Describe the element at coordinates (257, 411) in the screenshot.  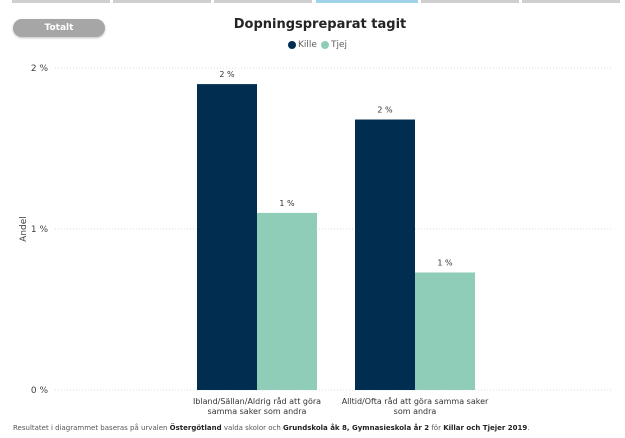
I see `x-category-label: samma saker som andra` at that location.